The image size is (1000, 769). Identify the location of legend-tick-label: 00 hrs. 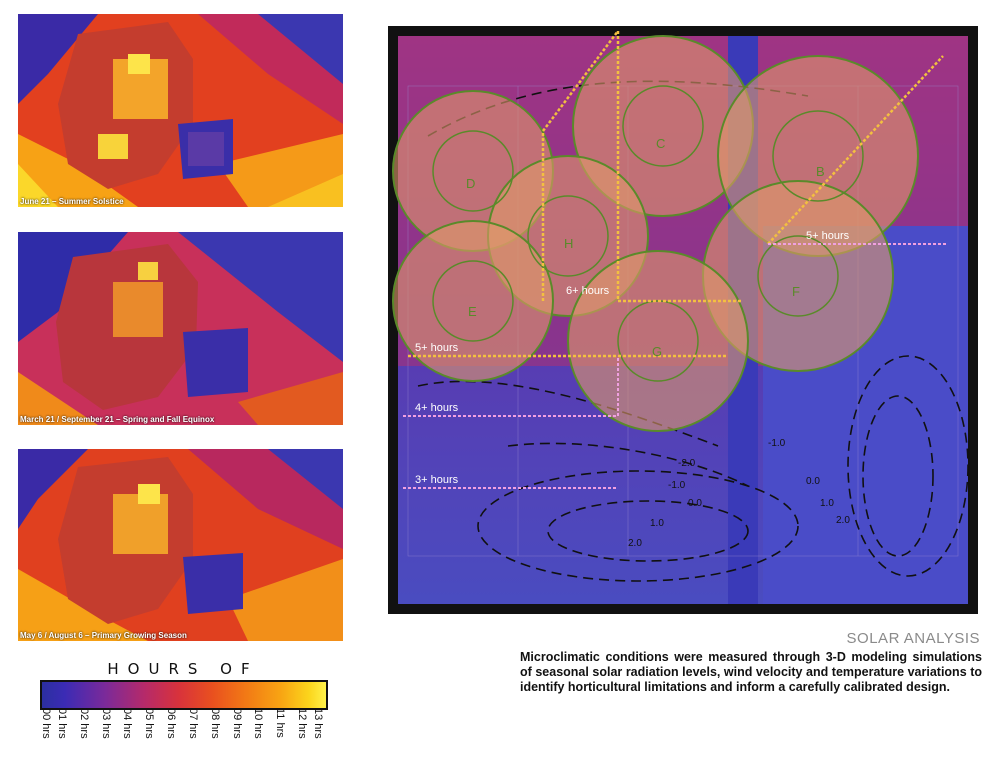
(46, 723).